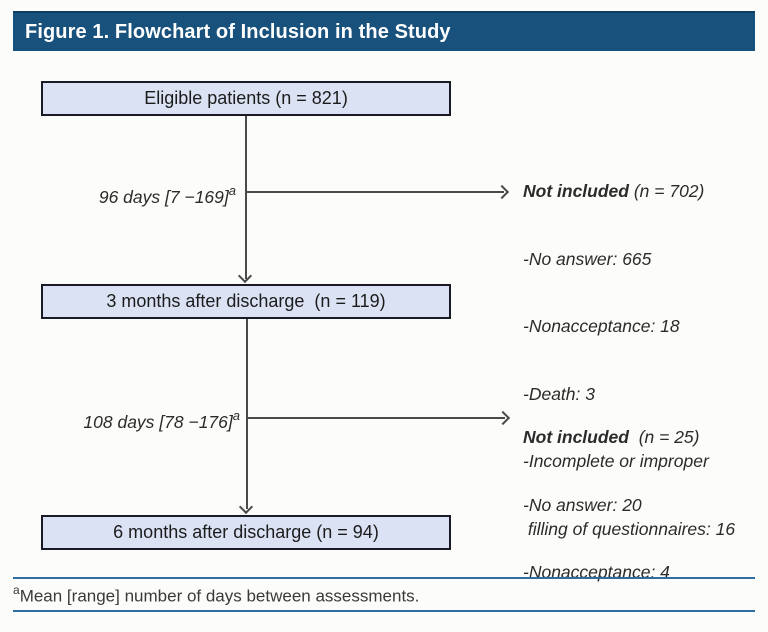 The image size is (768, 632). Describe the element at coordinates (158, 421) in the screenshot. I see `interval-text: 108 days [78 −176]` at that location.